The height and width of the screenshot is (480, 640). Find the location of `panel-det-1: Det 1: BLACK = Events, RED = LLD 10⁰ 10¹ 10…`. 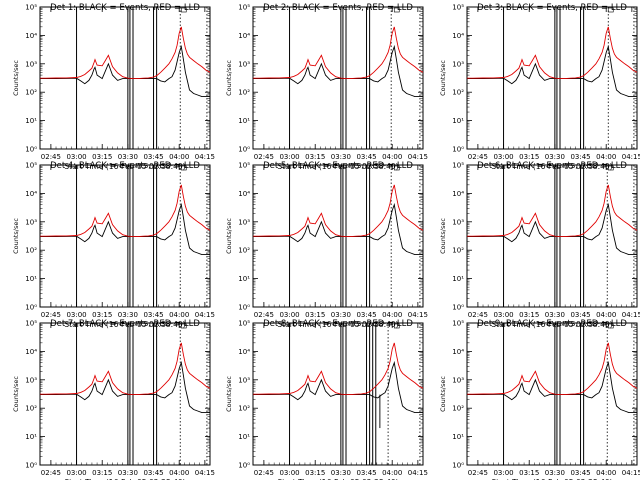

panel-det-1: Det 1: BLACK = Events, RED = LLD 10⁰ 10¹ 10… is located at coordinates (113, 87).